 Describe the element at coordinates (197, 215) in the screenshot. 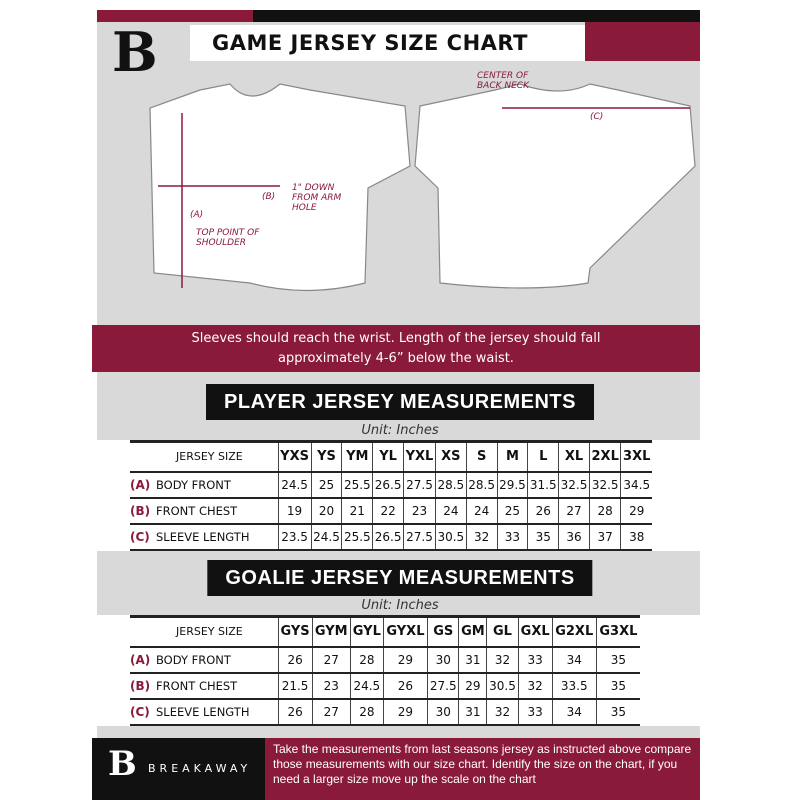

I see `label-a: (A)` at that location.